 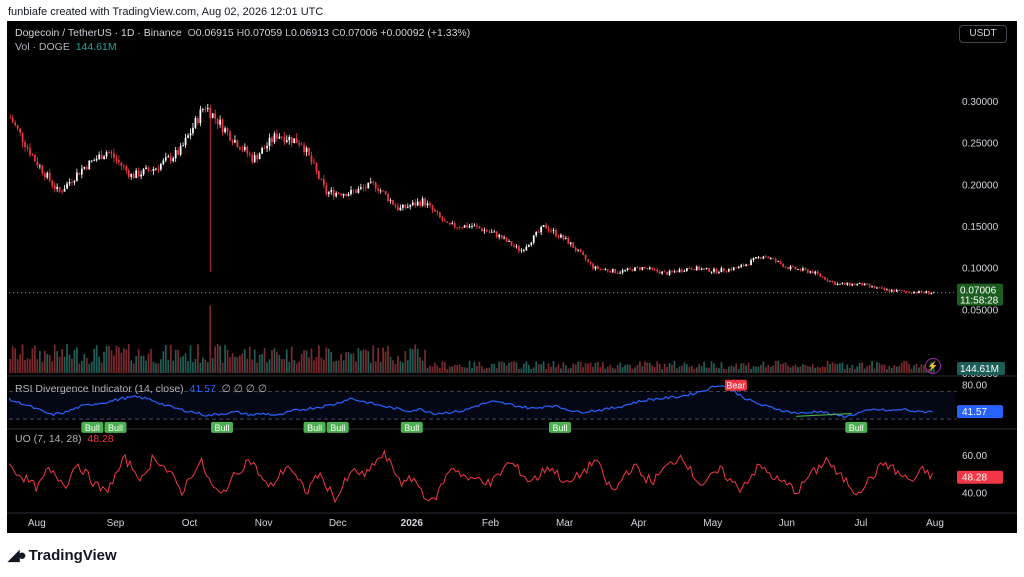 I want to click on time-axis-label: May, so click(x=712, y=523).